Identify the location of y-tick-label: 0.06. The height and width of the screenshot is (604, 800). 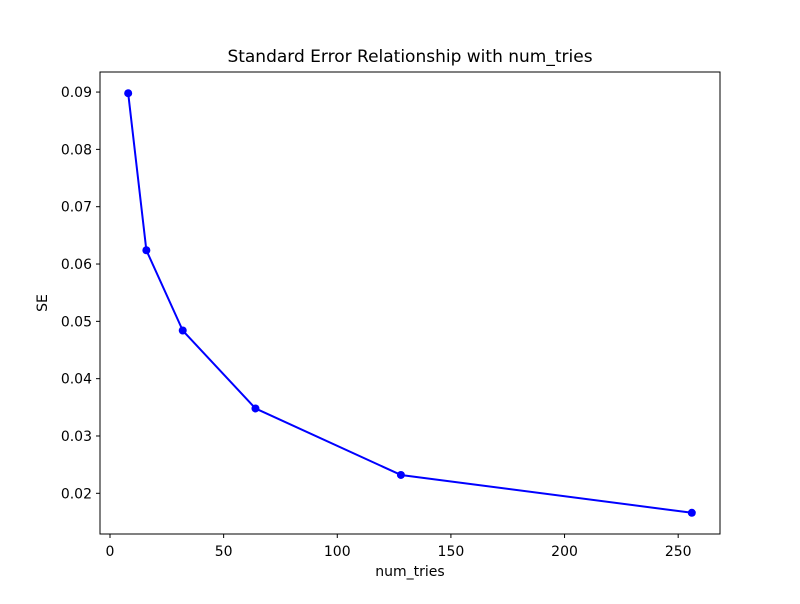
(76, 265).